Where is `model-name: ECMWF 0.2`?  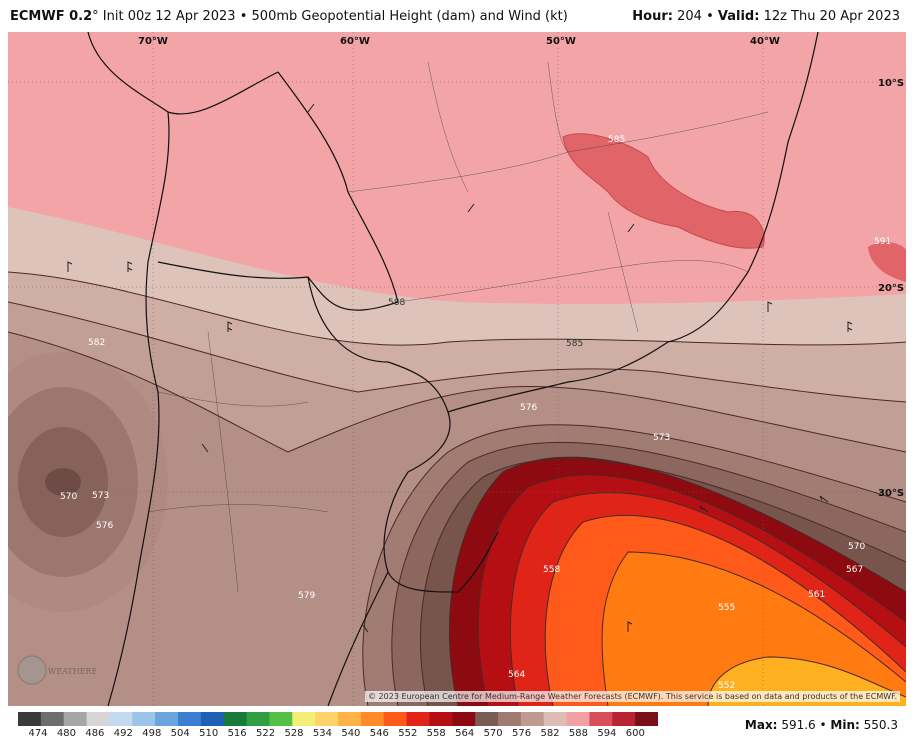
model-name: ECMWF 0.2 is located at coordinates (51, 16).